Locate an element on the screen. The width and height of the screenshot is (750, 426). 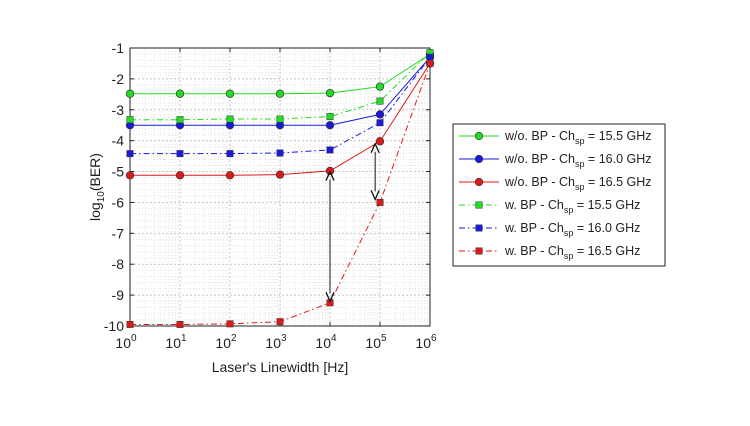
legend-label: w. BP - Chsp = 16.5 GHz is located at coordinates (572, 252).